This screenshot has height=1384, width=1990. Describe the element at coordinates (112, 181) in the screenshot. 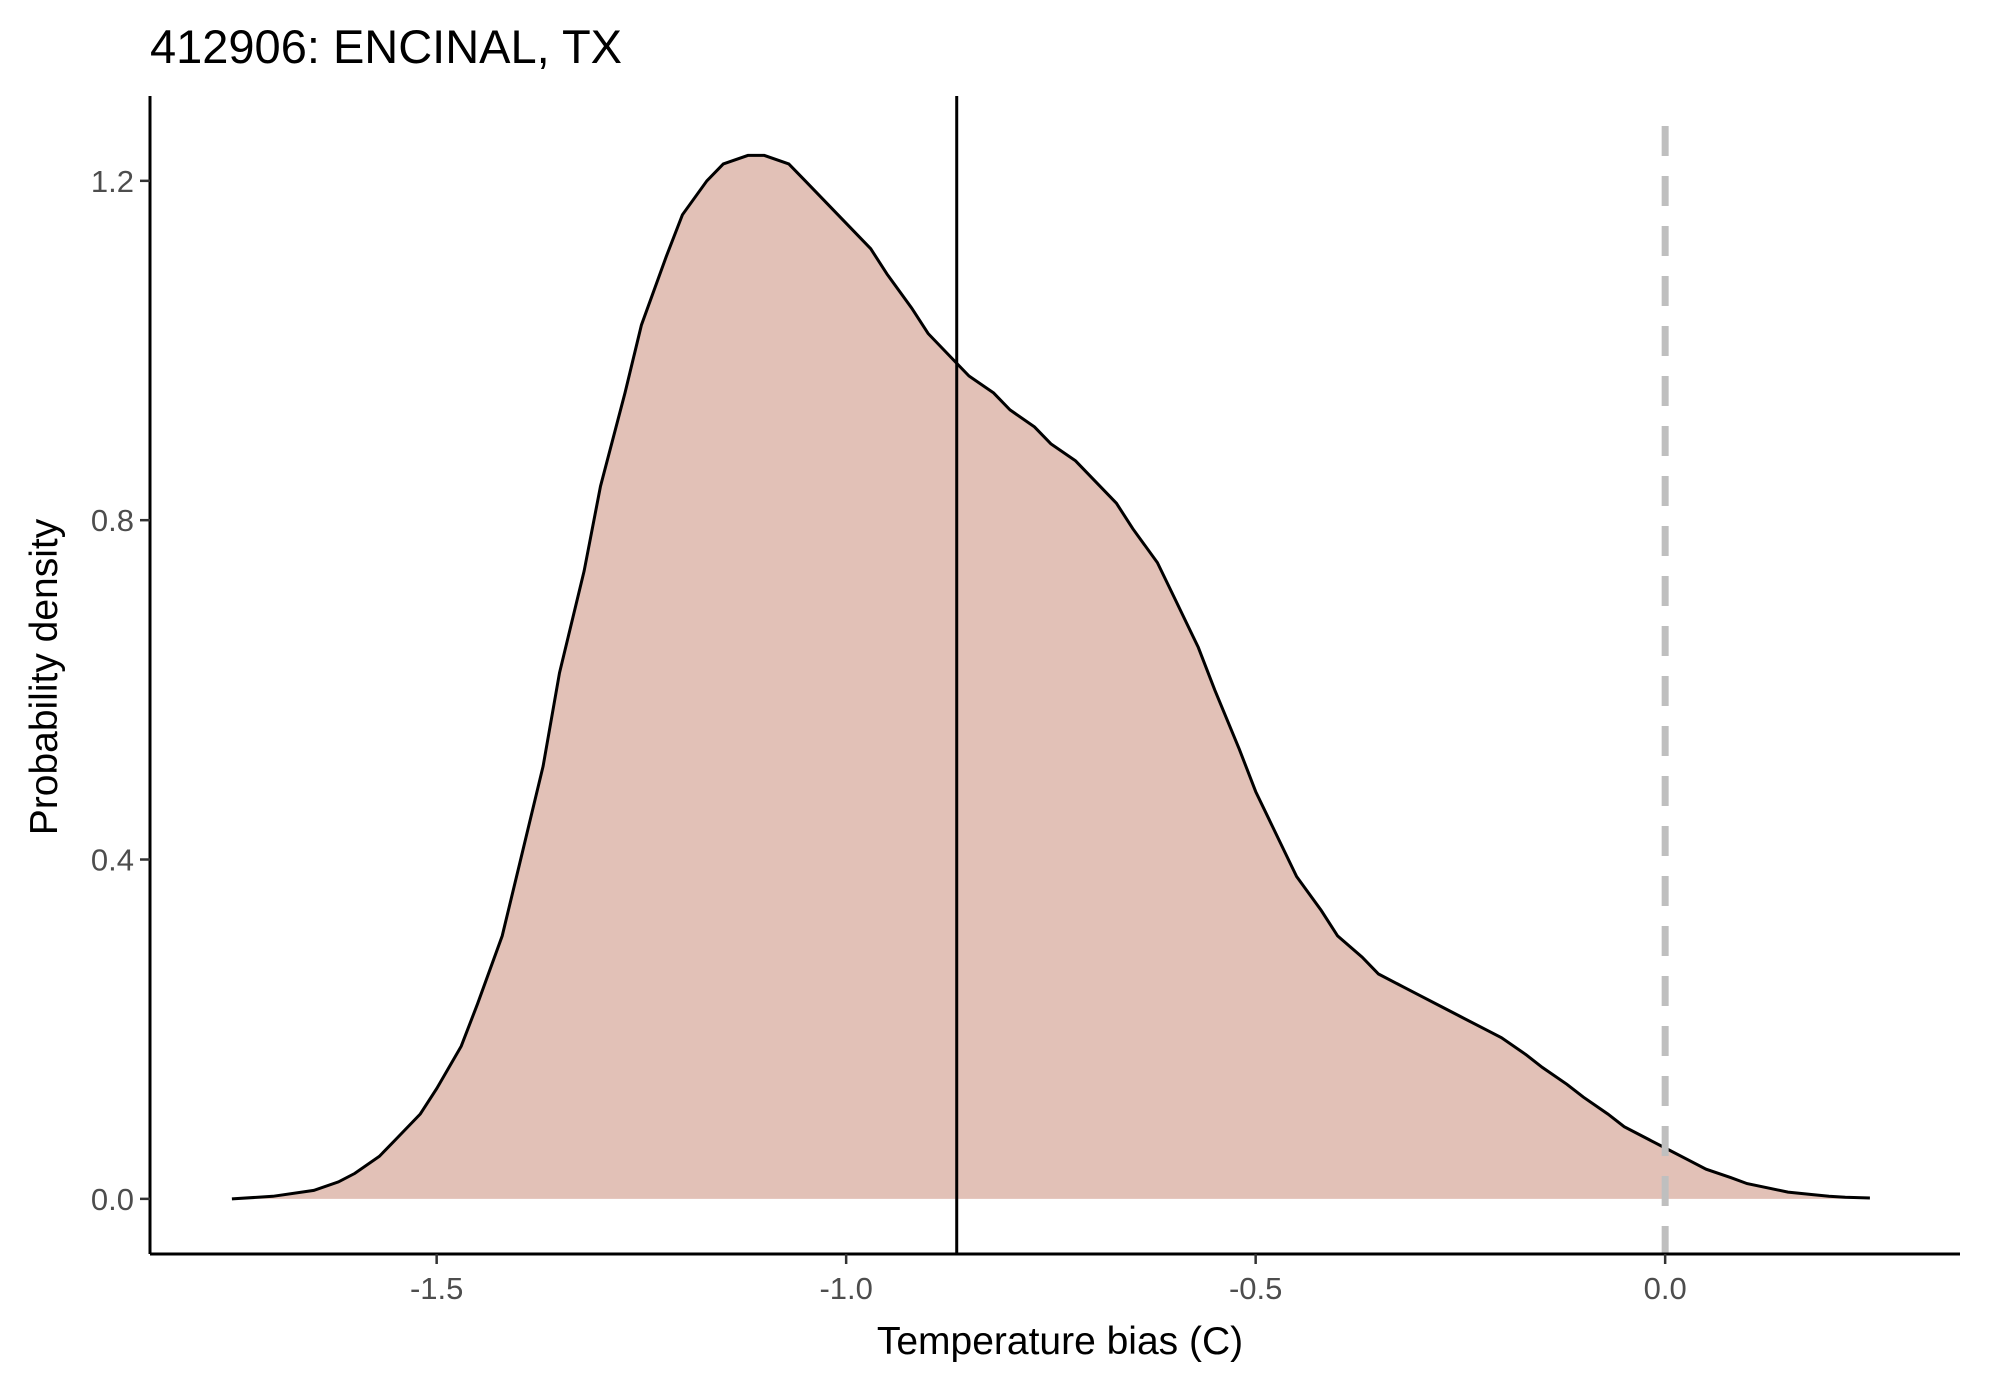

I see `y-tick-label: 1.2` at that location.